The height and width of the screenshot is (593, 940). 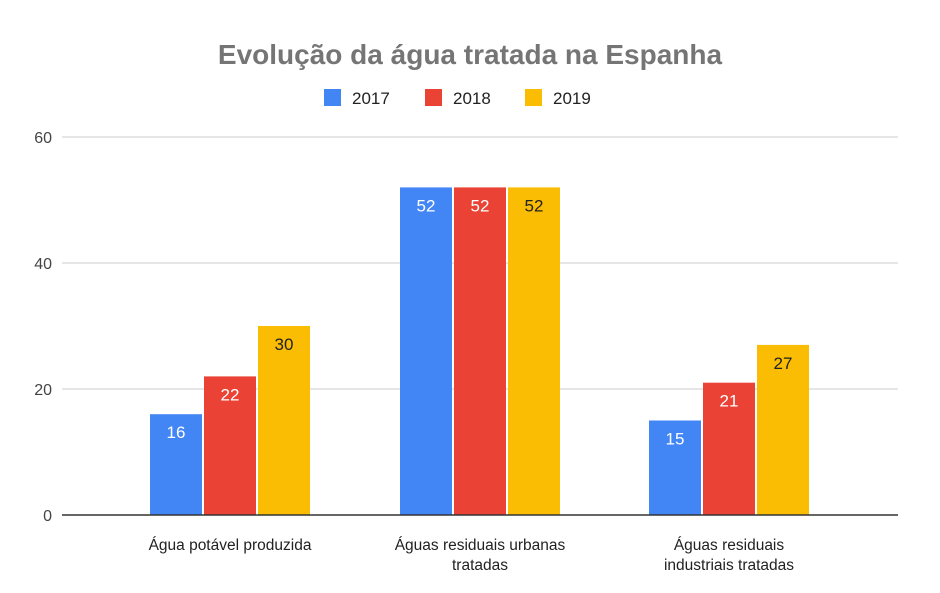 I want to click on legend-label: 2017, so click(x=371, y=98).